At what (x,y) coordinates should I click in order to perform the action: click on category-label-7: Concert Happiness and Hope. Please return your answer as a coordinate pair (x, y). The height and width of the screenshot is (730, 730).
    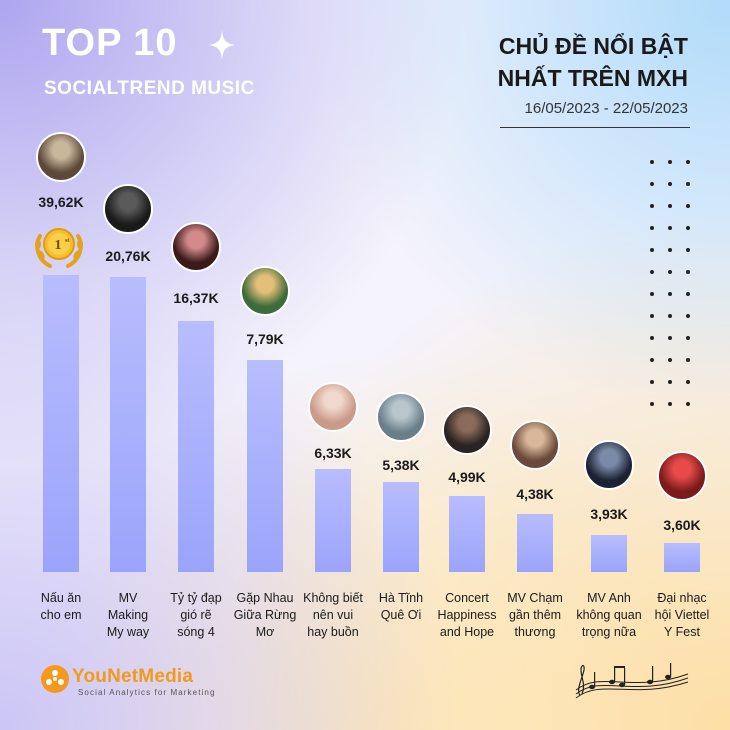
    Looking at the image, I should click on (467, 615).